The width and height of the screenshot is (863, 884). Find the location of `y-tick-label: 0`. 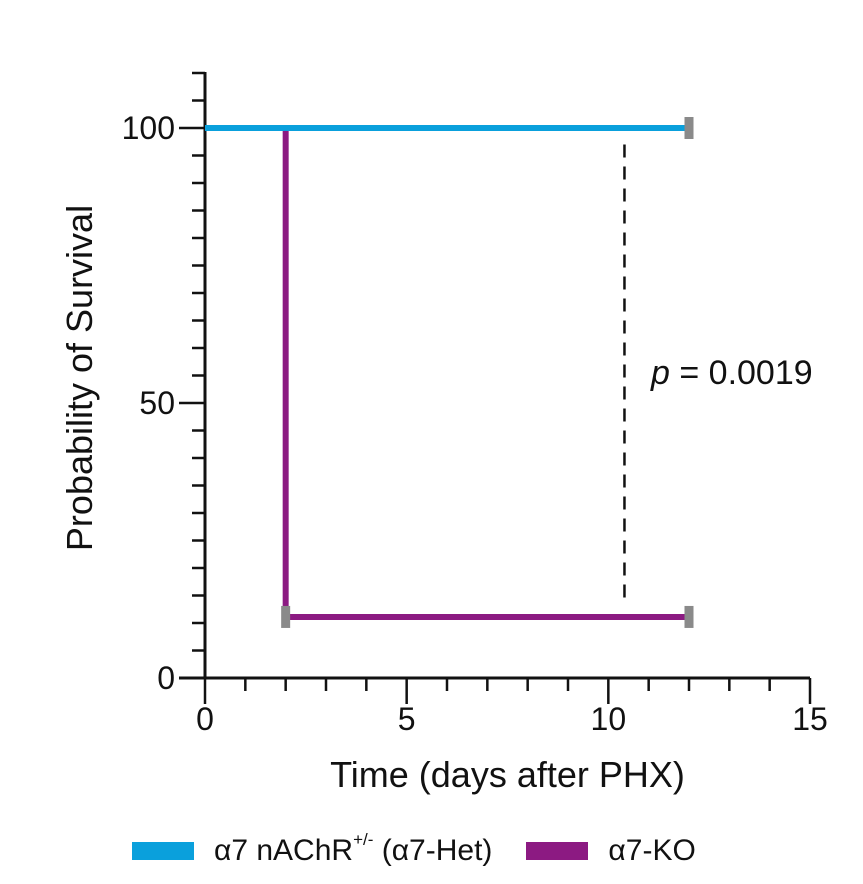

y-tick-label: 0 is located at coordinates (166, 678).